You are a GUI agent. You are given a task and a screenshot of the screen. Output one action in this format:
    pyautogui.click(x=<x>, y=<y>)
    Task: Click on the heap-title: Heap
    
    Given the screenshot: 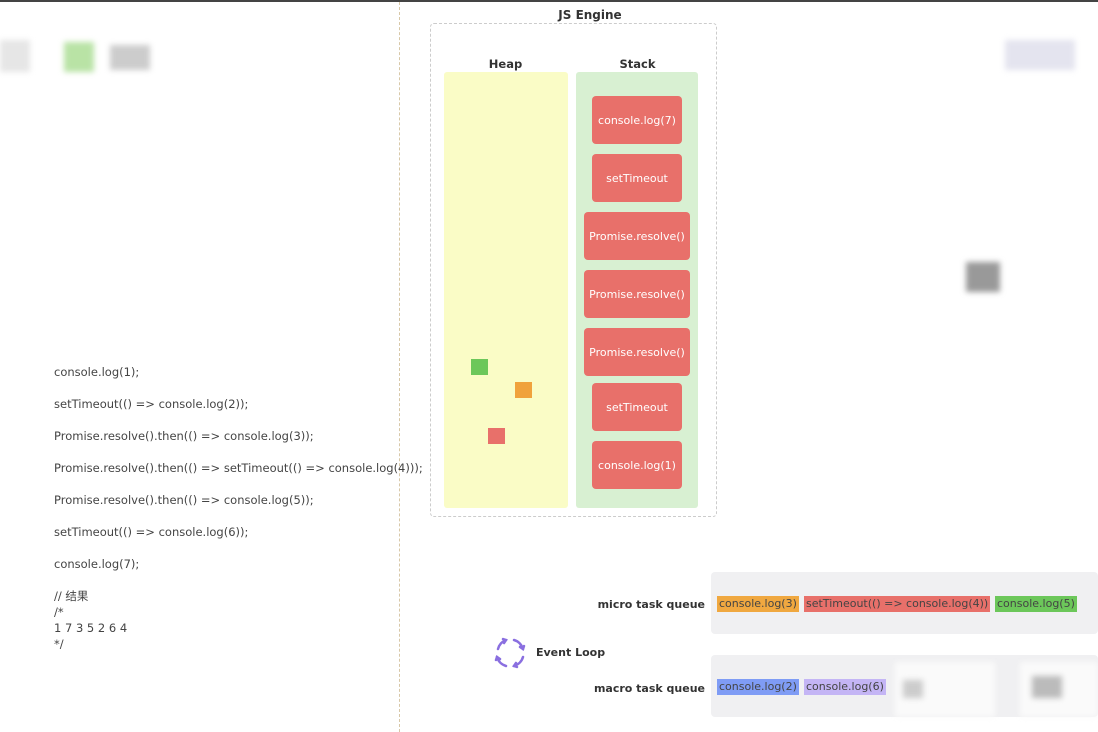 What is the action you would take?
    pyautogui.click(x=505, y=64)
    